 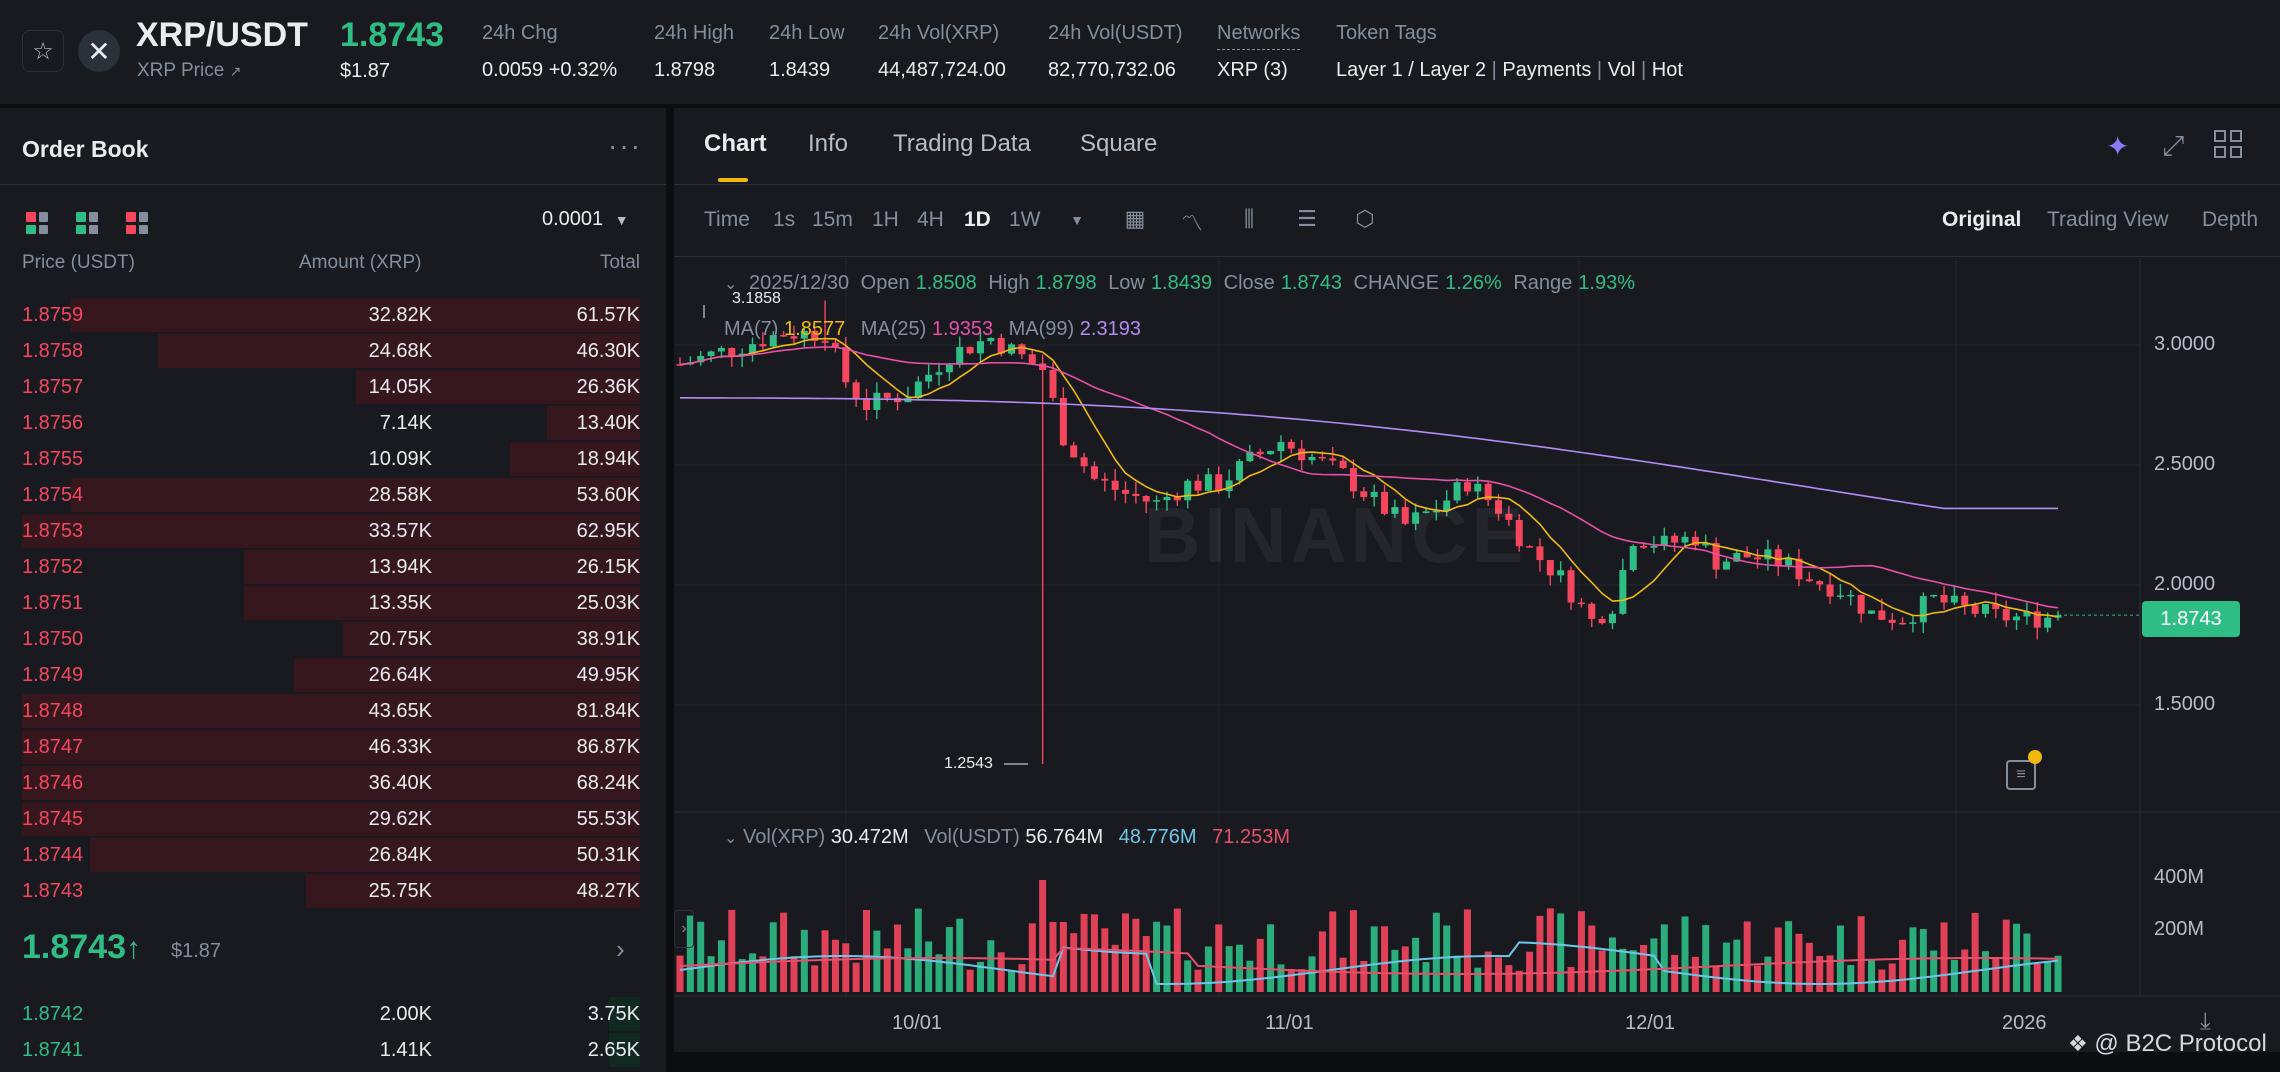 What do you see at coordinates (608, 891) in the screenshot?
I see `row-total: 48.27K` at bounding box center [608, 891].